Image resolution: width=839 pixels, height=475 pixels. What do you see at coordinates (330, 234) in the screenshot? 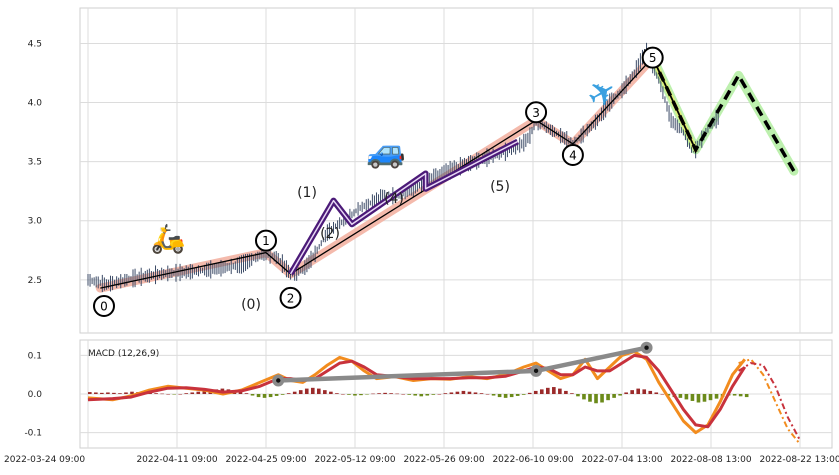
I see `subwave-label: (2)` at bounding box center [330, 234].